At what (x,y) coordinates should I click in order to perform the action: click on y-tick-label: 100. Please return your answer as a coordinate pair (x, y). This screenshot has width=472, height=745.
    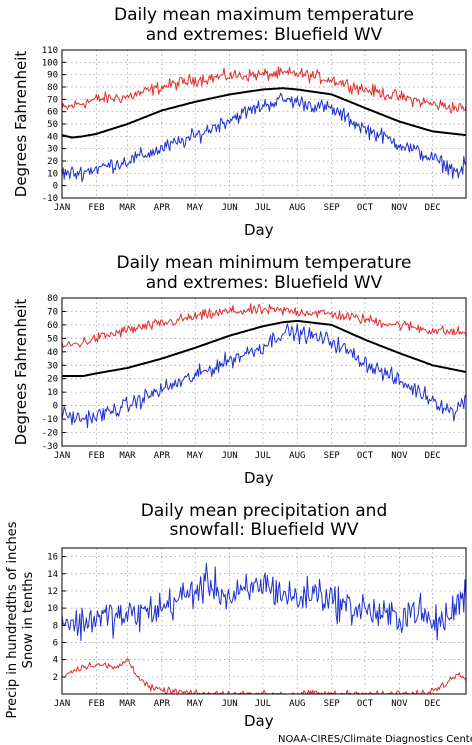
    Looking at the image, I should click on (50, 63).